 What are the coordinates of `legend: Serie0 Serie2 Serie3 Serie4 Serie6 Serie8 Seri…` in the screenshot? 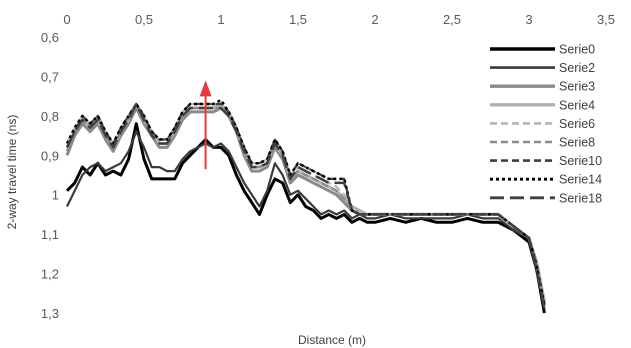 It's located at (546, 124).